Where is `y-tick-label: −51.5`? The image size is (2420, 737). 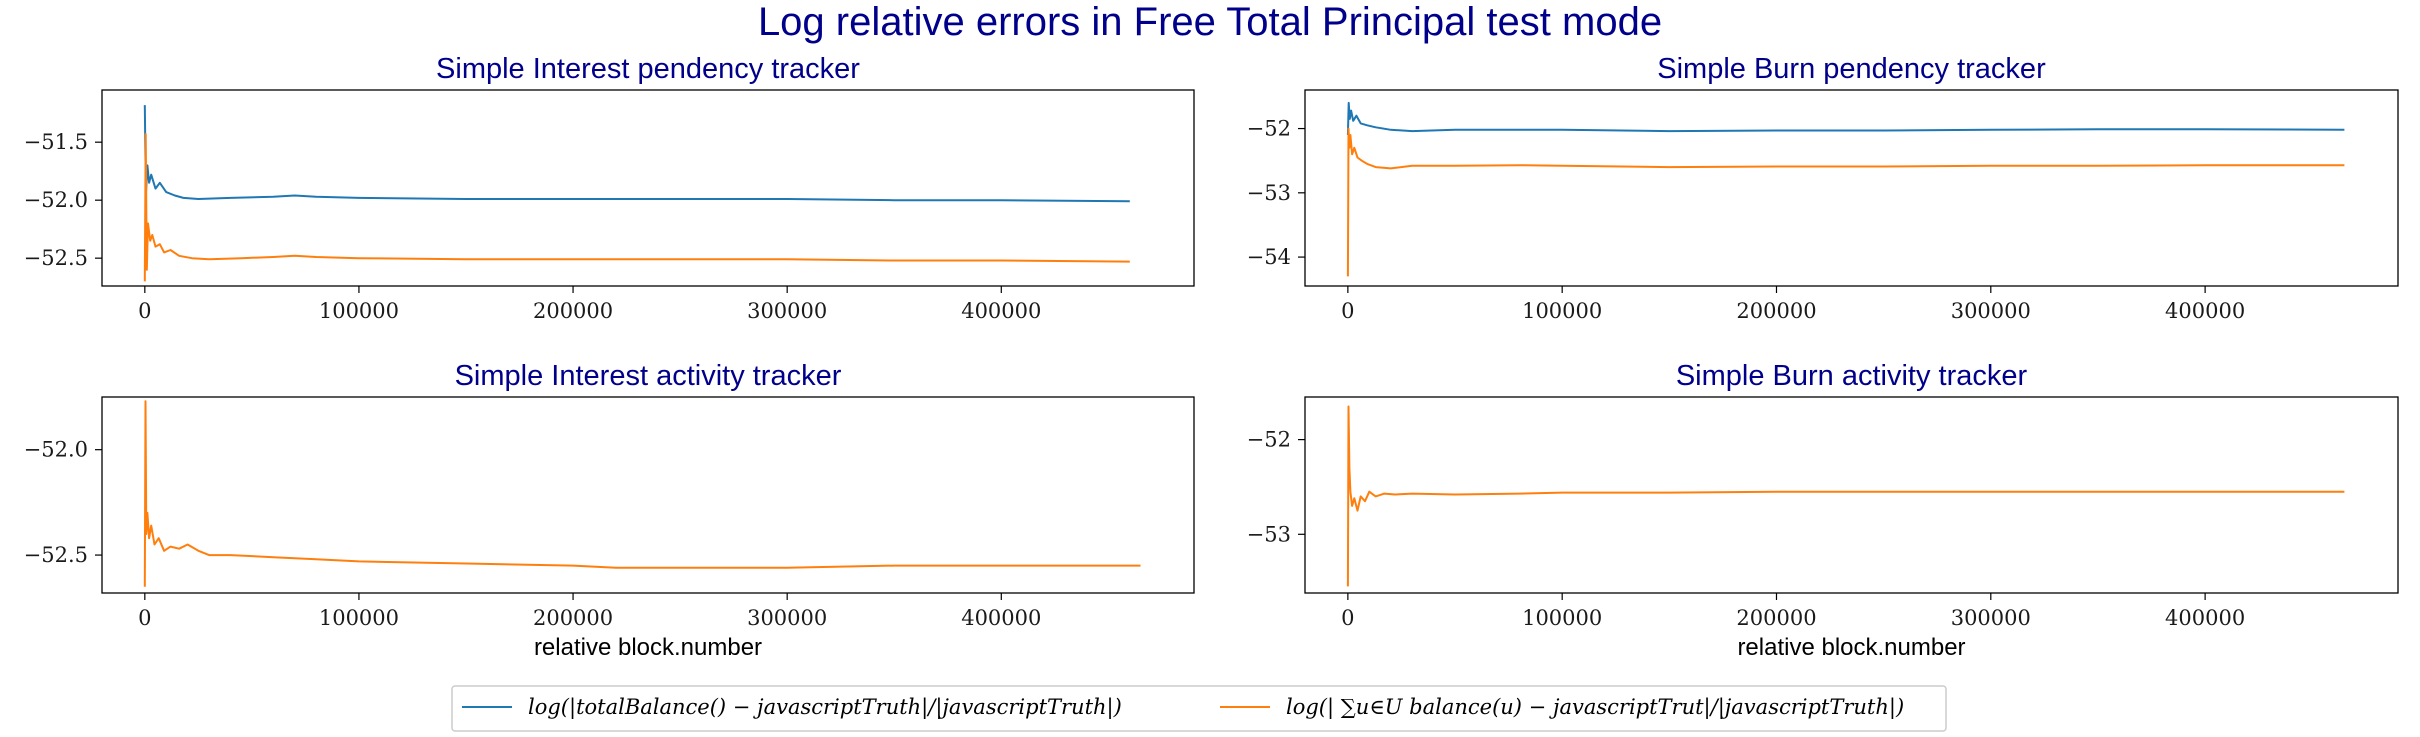
y-tick-label: −51.5 is located at coordinates (56, 142).